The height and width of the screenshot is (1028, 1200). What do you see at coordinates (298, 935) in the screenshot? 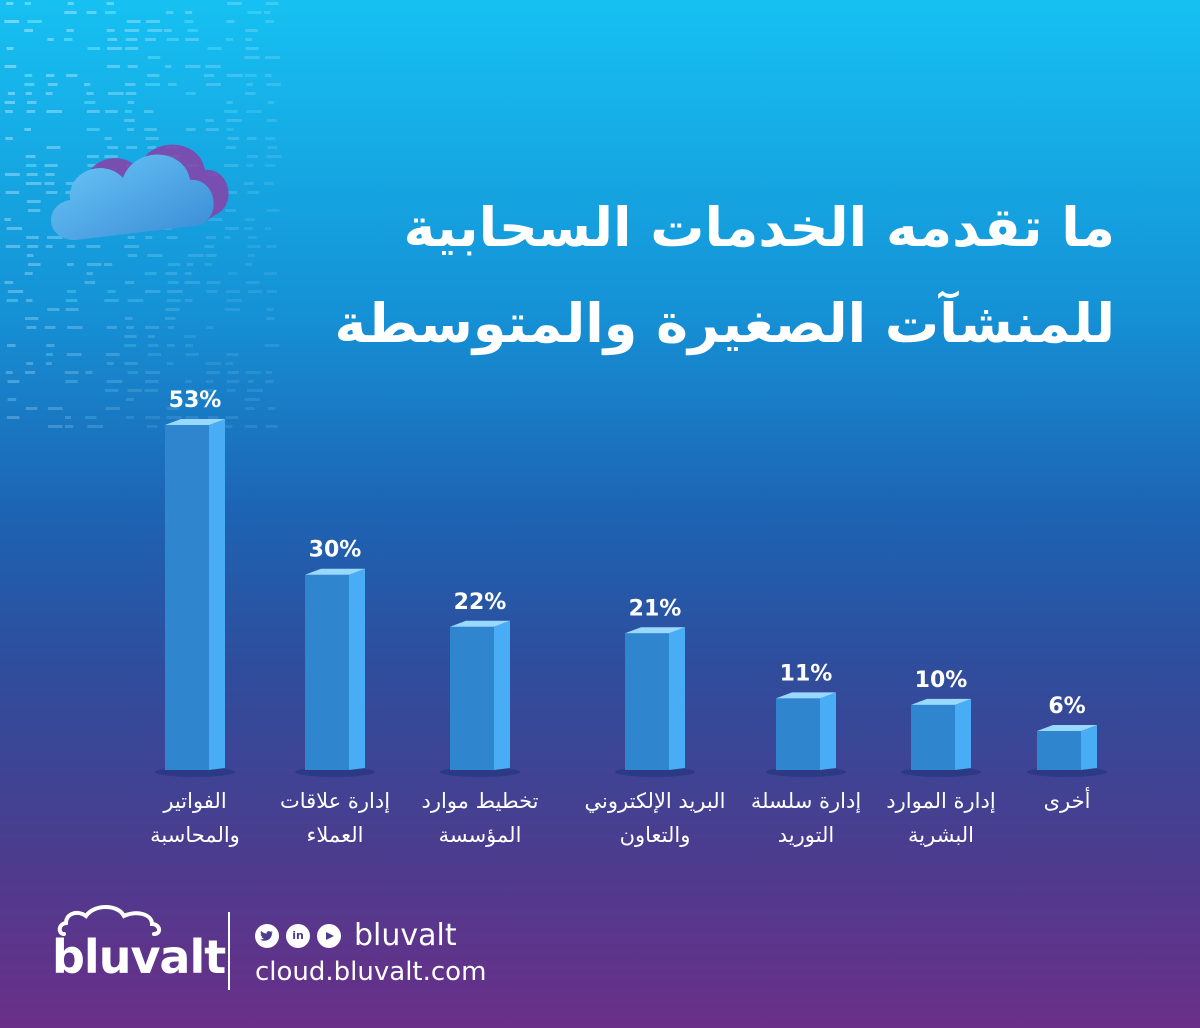
I see `linkedin-icon: in` at bounding box center [298, 935].